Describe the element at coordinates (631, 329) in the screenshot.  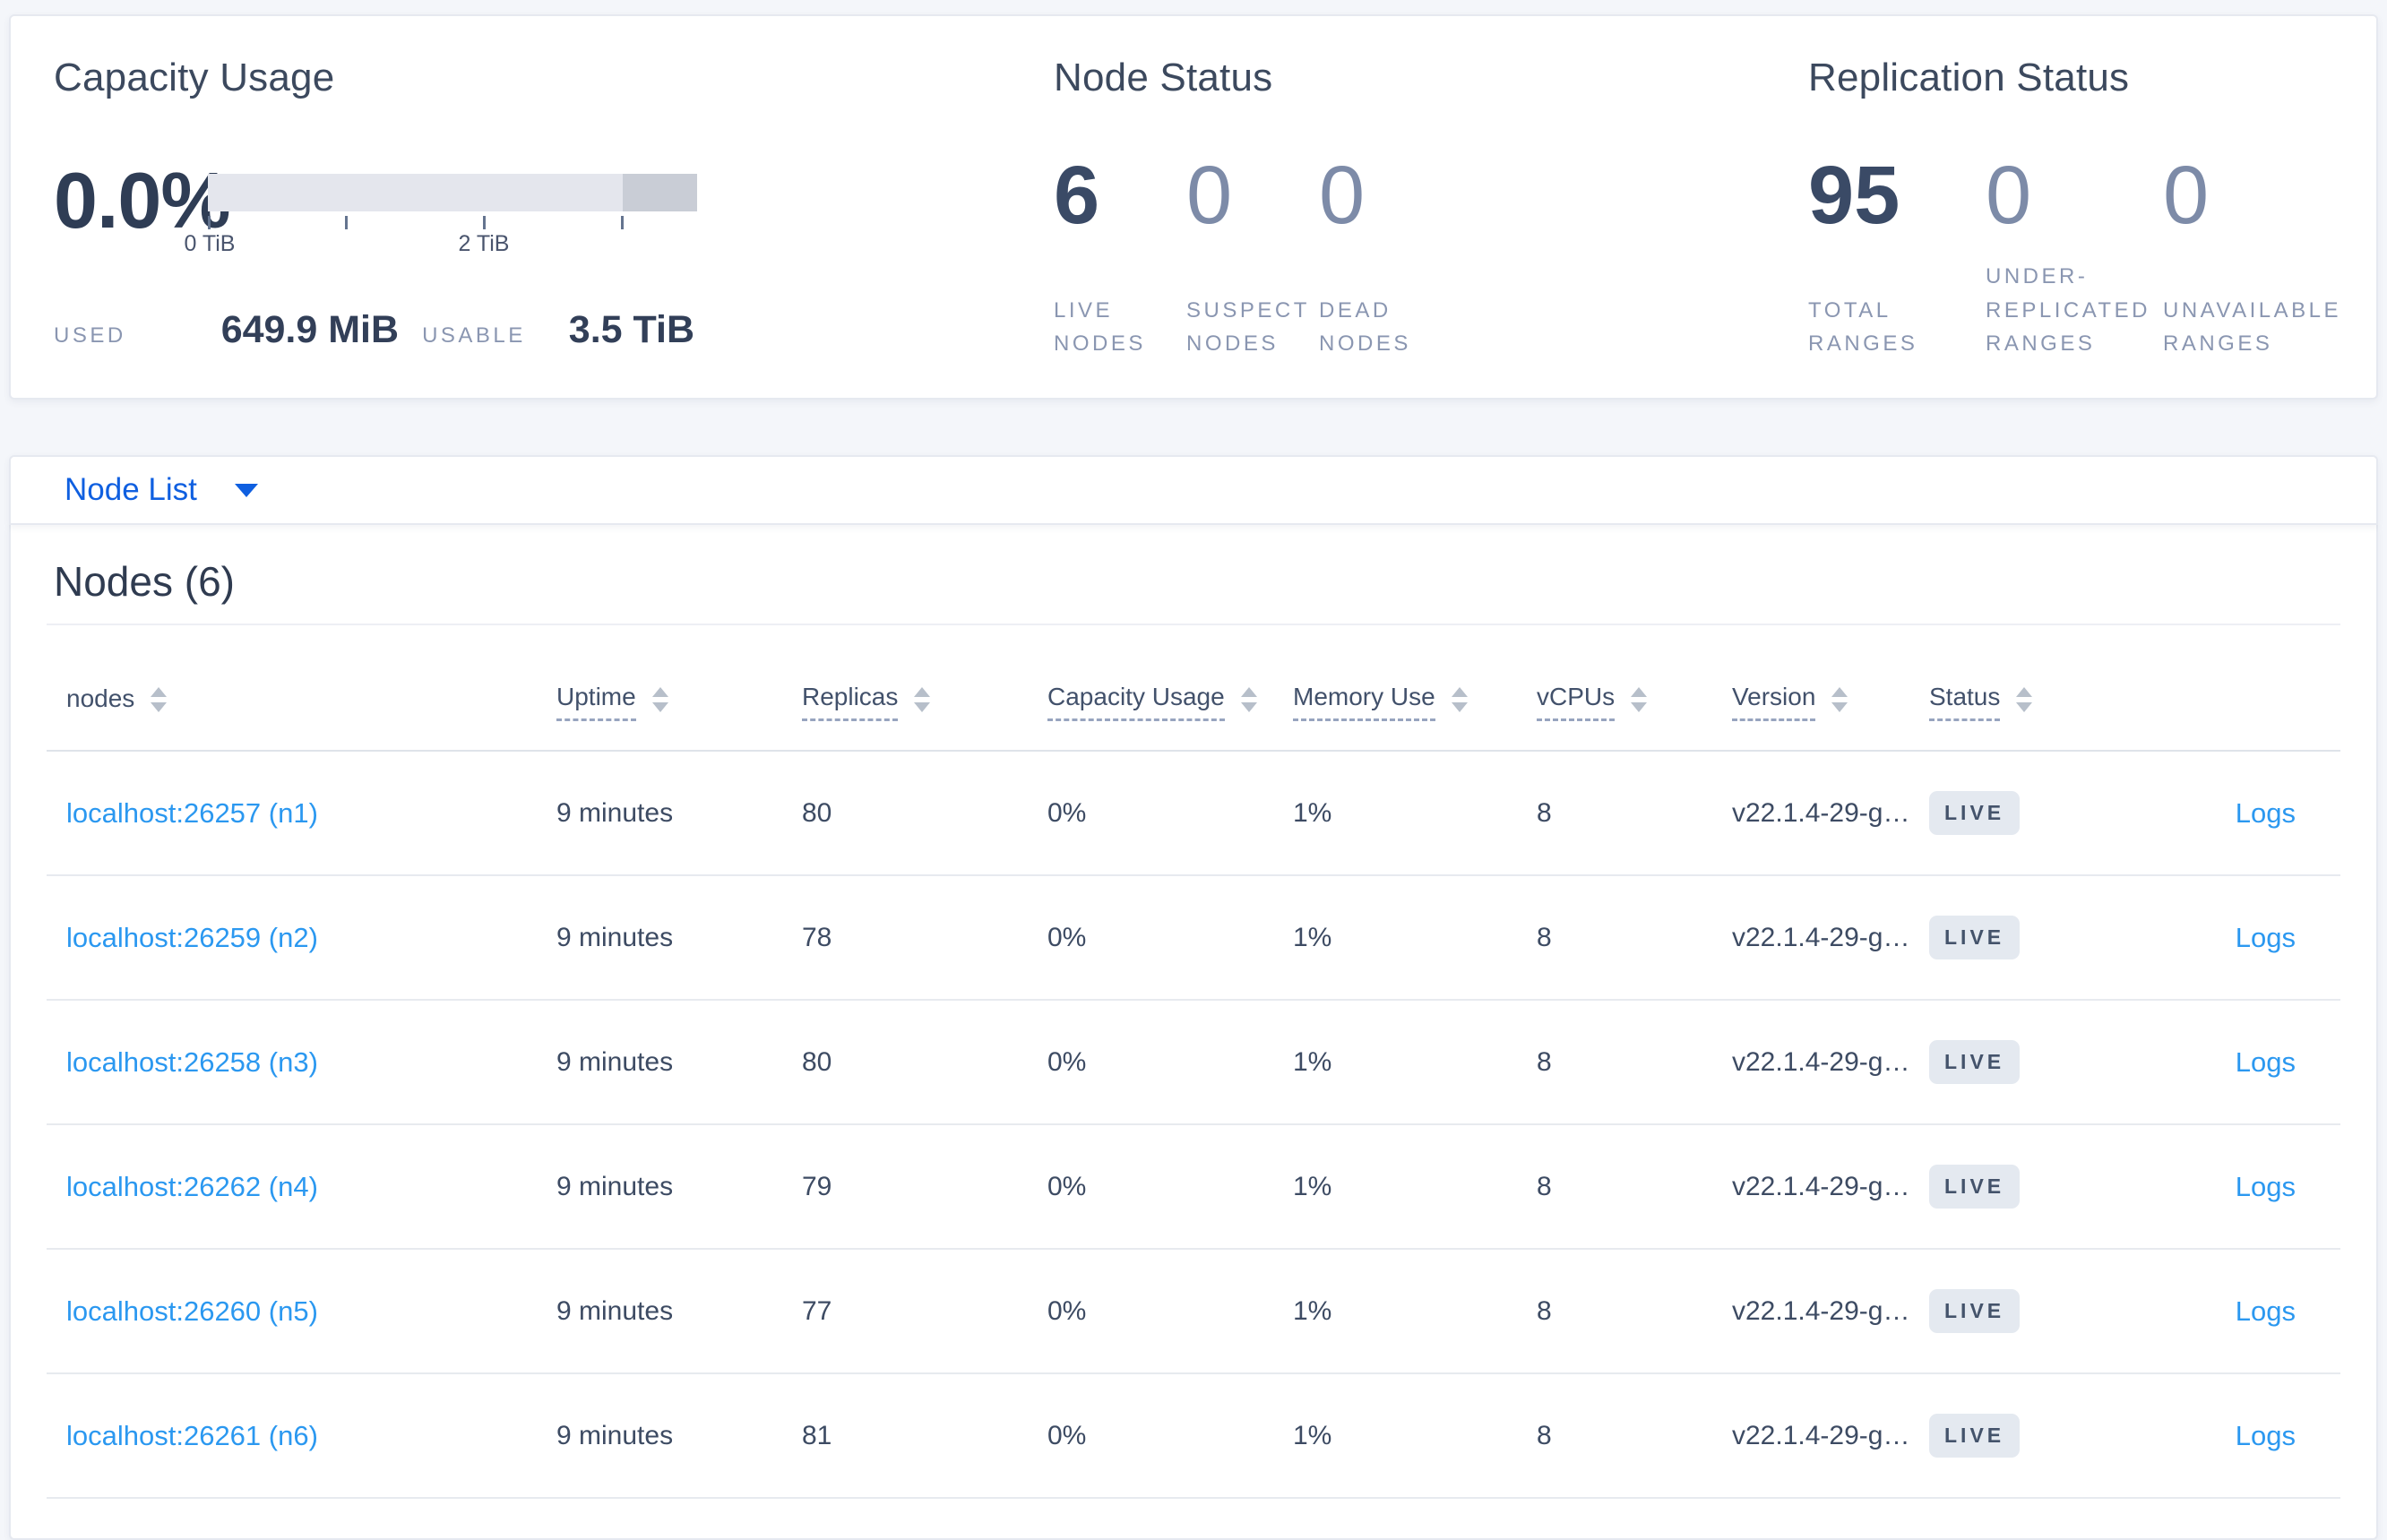
I see `usable-value: 3.5 TiB` at that location.